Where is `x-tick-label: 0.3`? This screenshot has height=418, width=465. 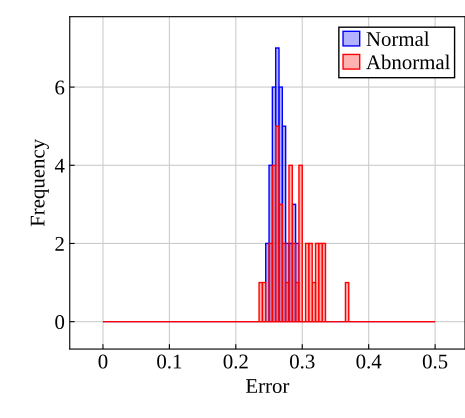
x-tick-label: 0.3 is located at coordinates (302, 361).